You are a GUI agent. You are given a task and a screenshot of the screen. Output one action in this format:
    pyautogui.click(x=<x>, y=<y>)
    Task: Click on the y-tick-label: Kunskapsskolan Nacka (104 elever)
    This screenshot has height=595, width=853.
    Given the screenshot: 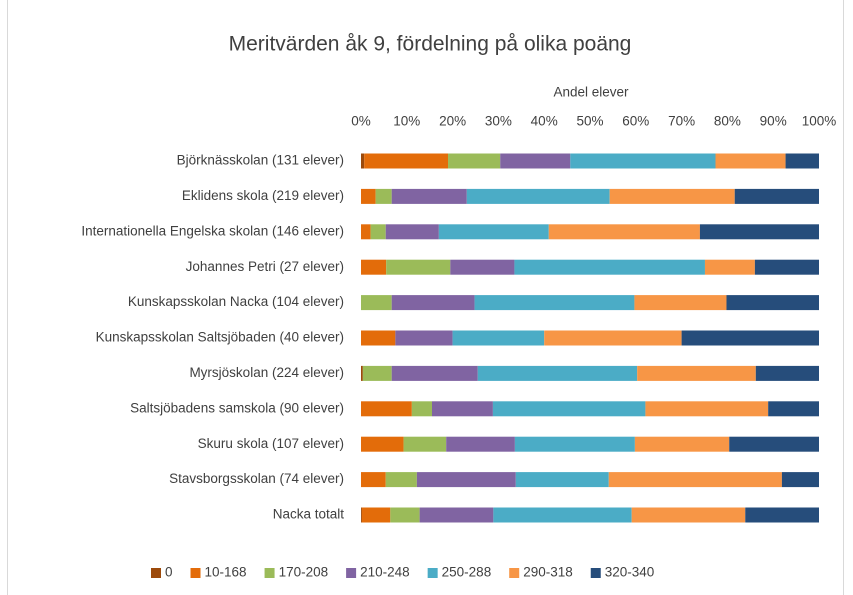 What is the action you would take?
    pyautogui.click(x=236, y=301)
    